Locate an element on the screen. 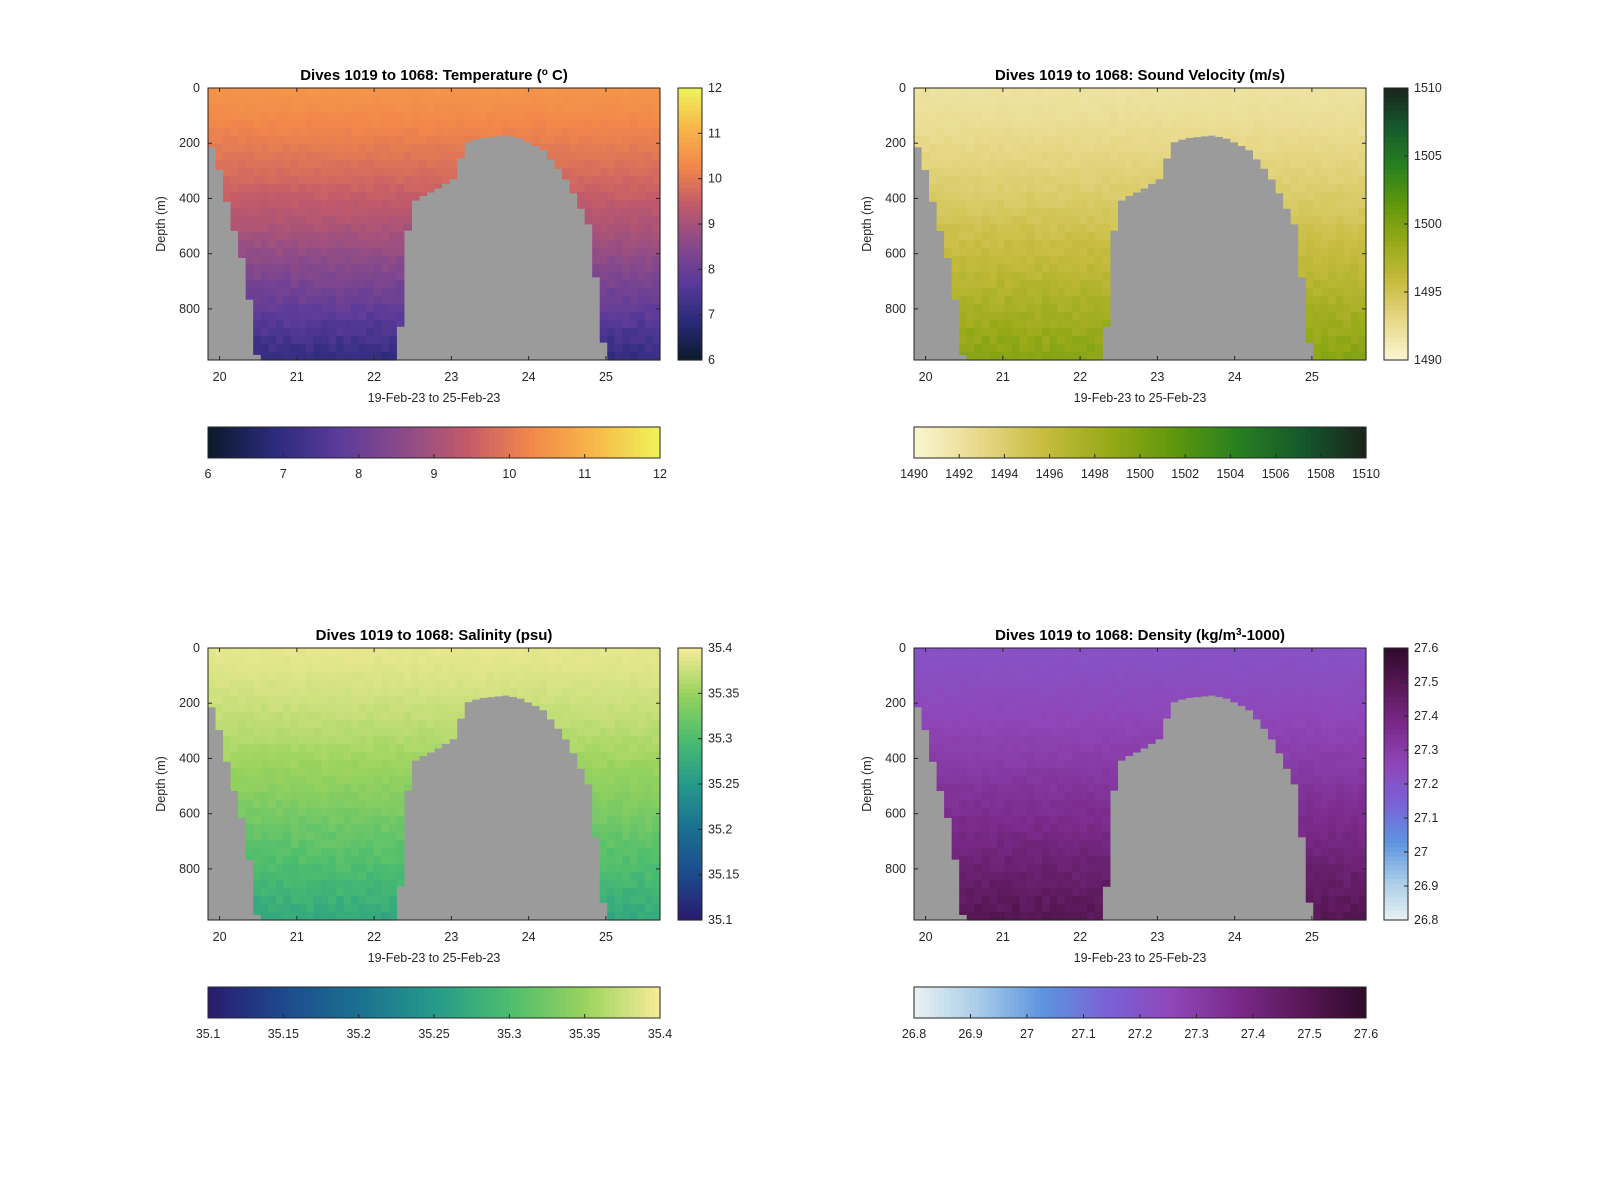 The width and height of the screenshot is (1600, 1179). salinity-title: Dives 1019 to 1068: Salinity (psu) is located at coordinates (434, 635).